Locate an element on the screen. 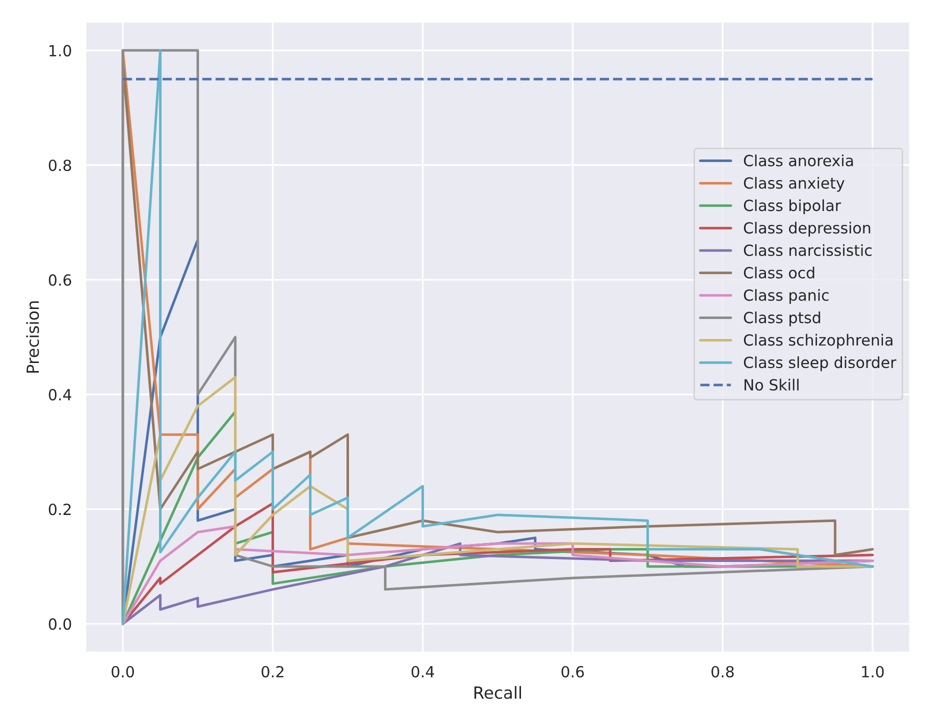 The height and width of the screenshot is (725, 948). legend-label: Class anxiety is located at coordinates (794, 184).